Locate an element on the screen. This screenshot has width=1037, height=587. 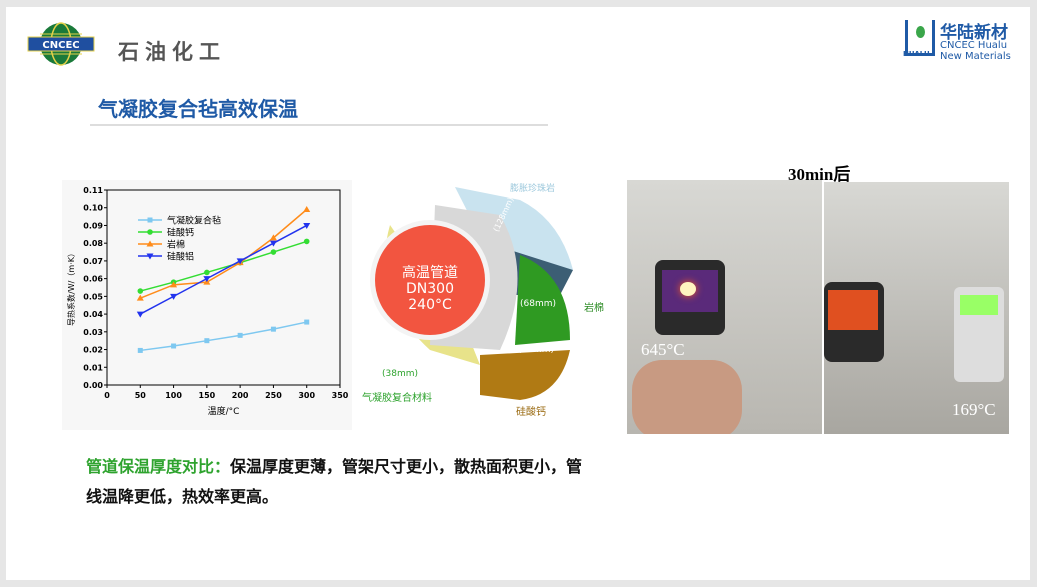
perlite-label: 膨胀珍珠岩 is located at coordinates (533, 189).